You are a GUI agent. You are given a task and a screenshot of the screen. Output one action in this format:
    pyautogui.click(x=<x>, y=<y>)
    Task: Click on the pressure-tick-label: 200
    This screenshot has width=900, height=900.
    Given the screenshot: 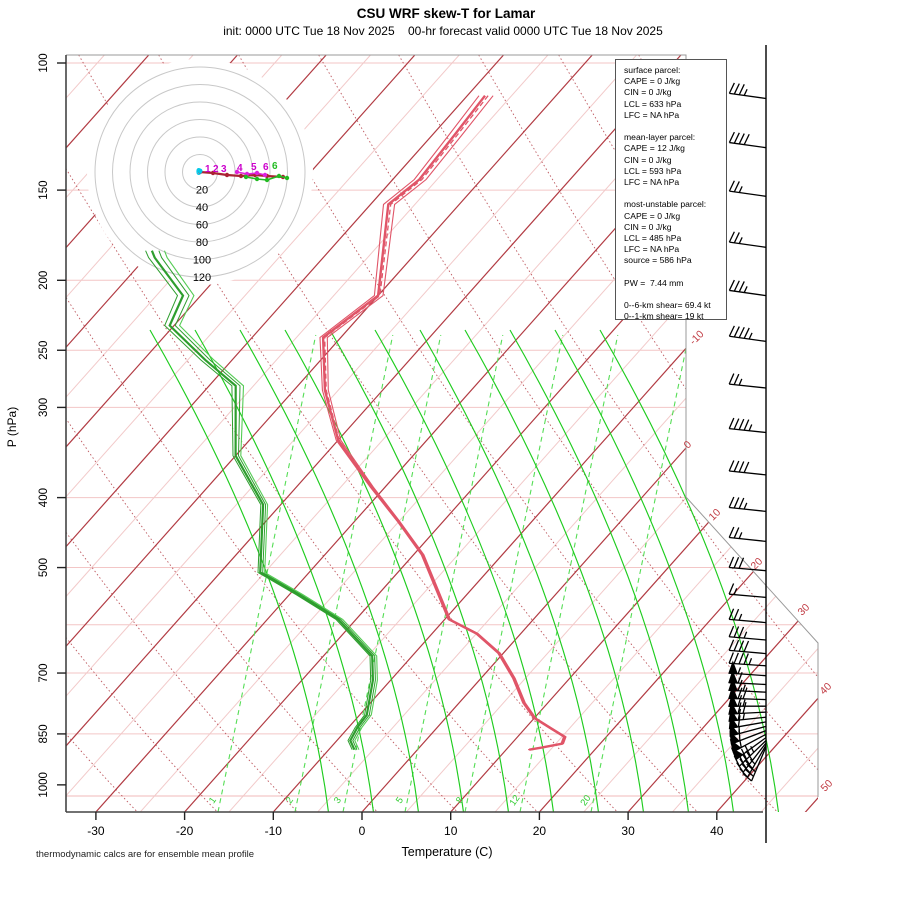 What is the action you would take?
    pyautogui.click(x=44, y=280)
    